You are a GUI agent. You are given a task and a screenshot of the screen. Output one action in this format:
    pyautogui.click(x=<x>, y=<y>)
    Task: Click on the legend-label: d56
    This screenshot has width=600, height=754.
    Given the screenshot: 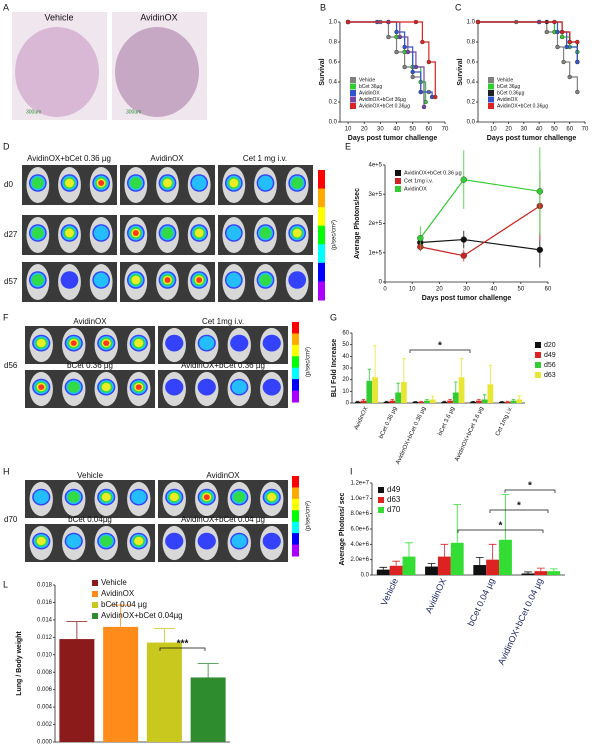 What is the action you would take?
    pyautogui.click(x=550, y=365)
    